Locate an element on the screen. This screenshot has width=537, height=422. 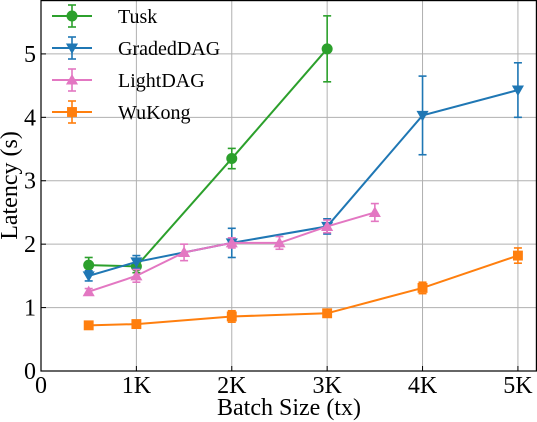
x-tick-label: 5K is located at coordinates (518, 386).